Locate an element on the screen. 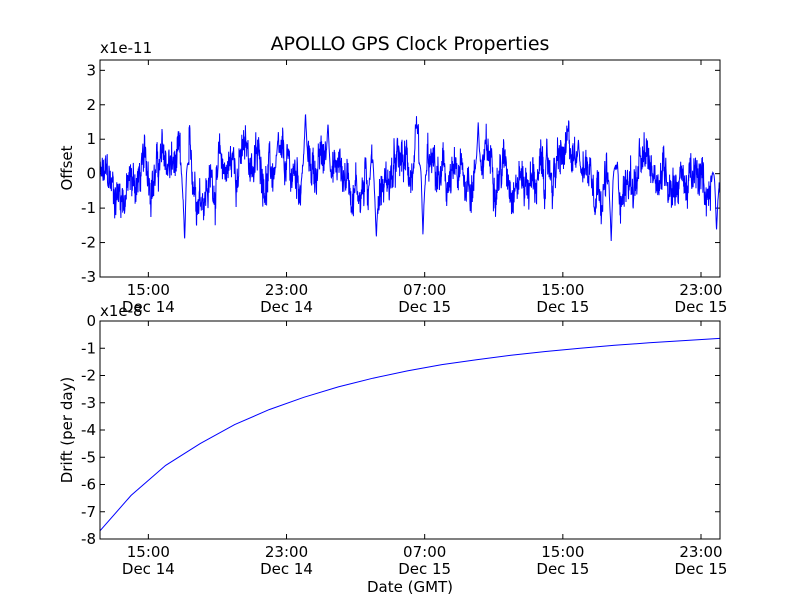 The width and height of the screenshot is (800, 600). drift-y-tick-label: -8 is located at coordinates (88, 539).